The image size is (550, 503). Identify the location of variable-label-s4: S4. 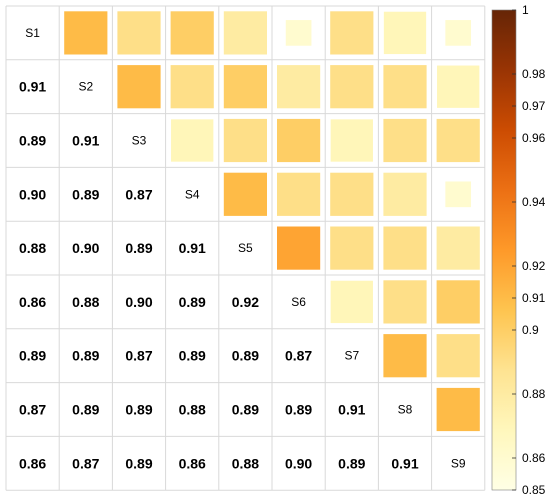
(192, 194).